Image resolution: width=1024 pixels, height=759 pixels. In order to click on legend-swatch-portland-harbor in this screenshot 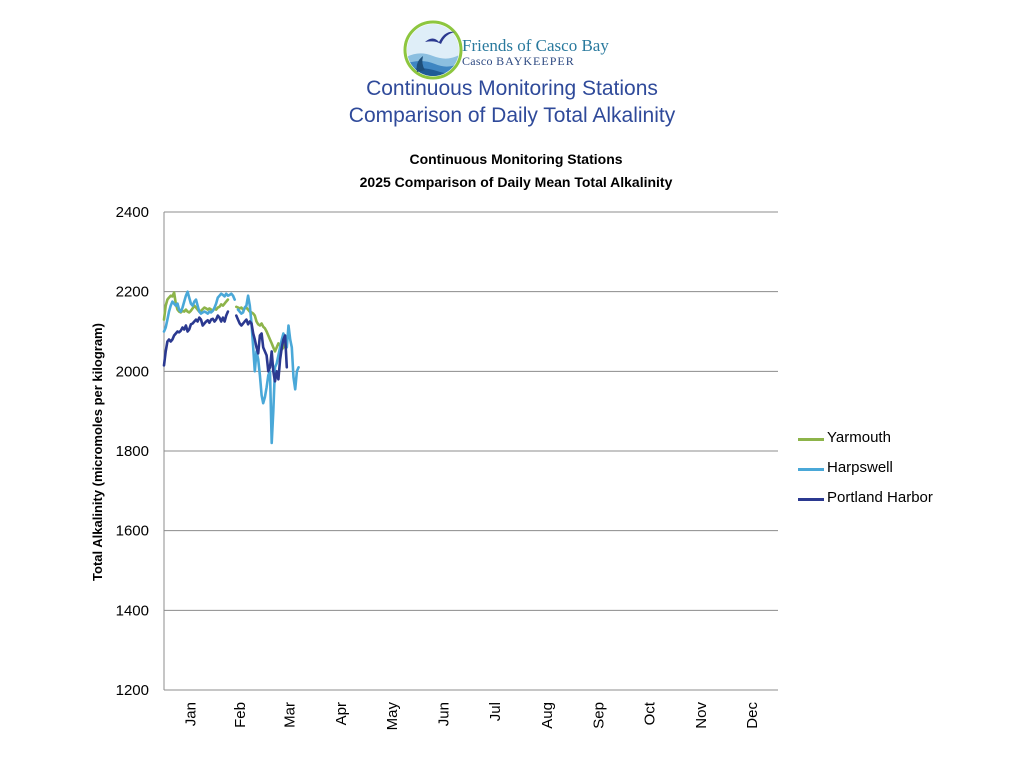, I will do `click(811, 499)`.